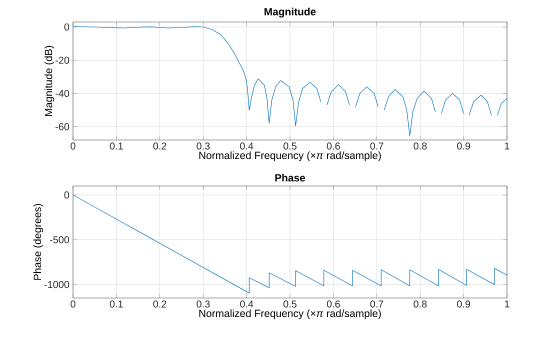 This screenshot has height=337, width=560. I want to click on chart-title: Magnitude, so click(290, 13).